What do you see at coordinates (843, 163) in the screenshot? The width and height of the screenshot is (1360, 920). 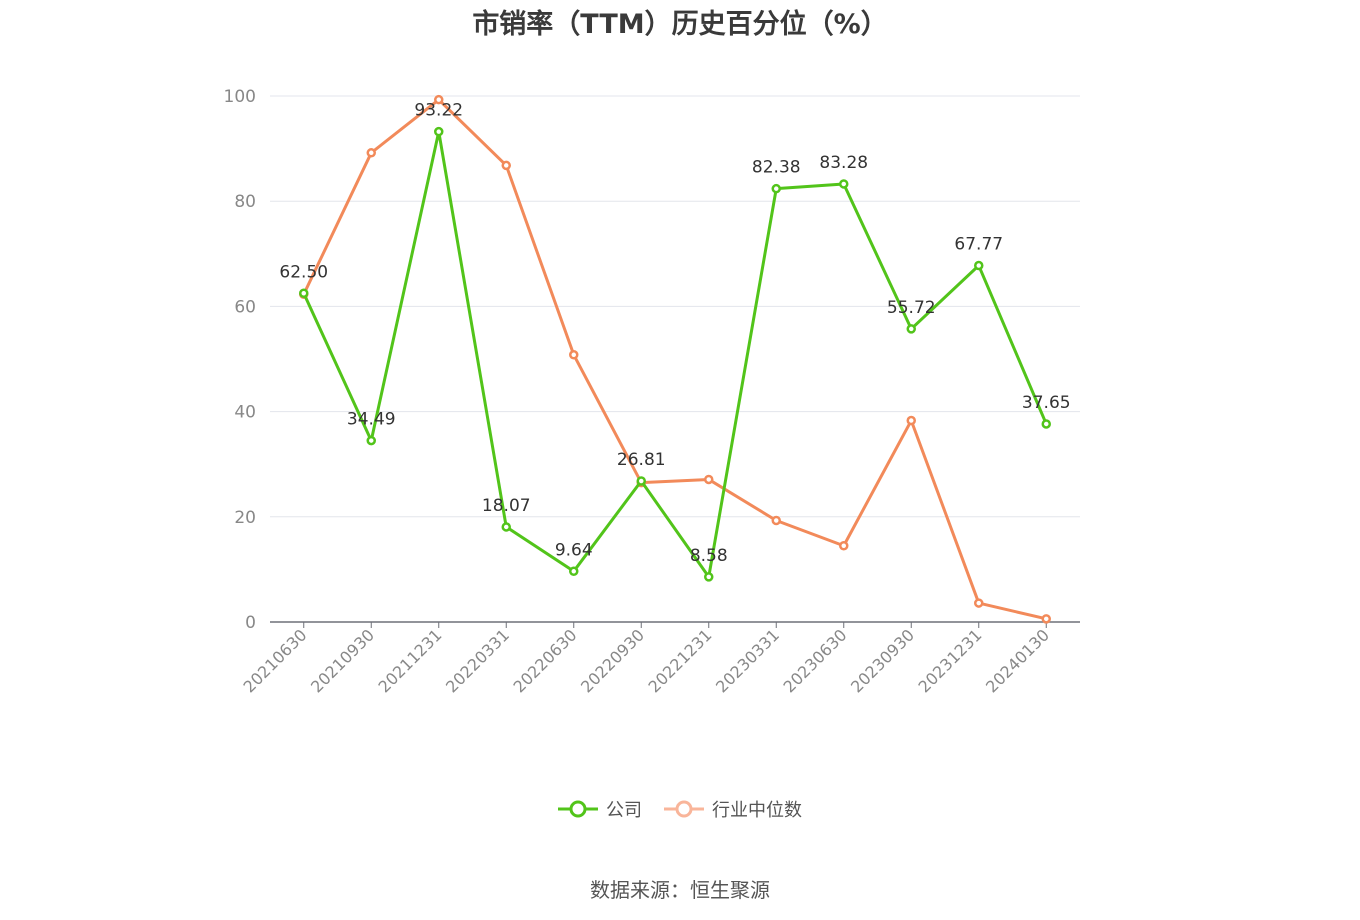 I see `data-label: 83.28` at bounding box center [843, 163].